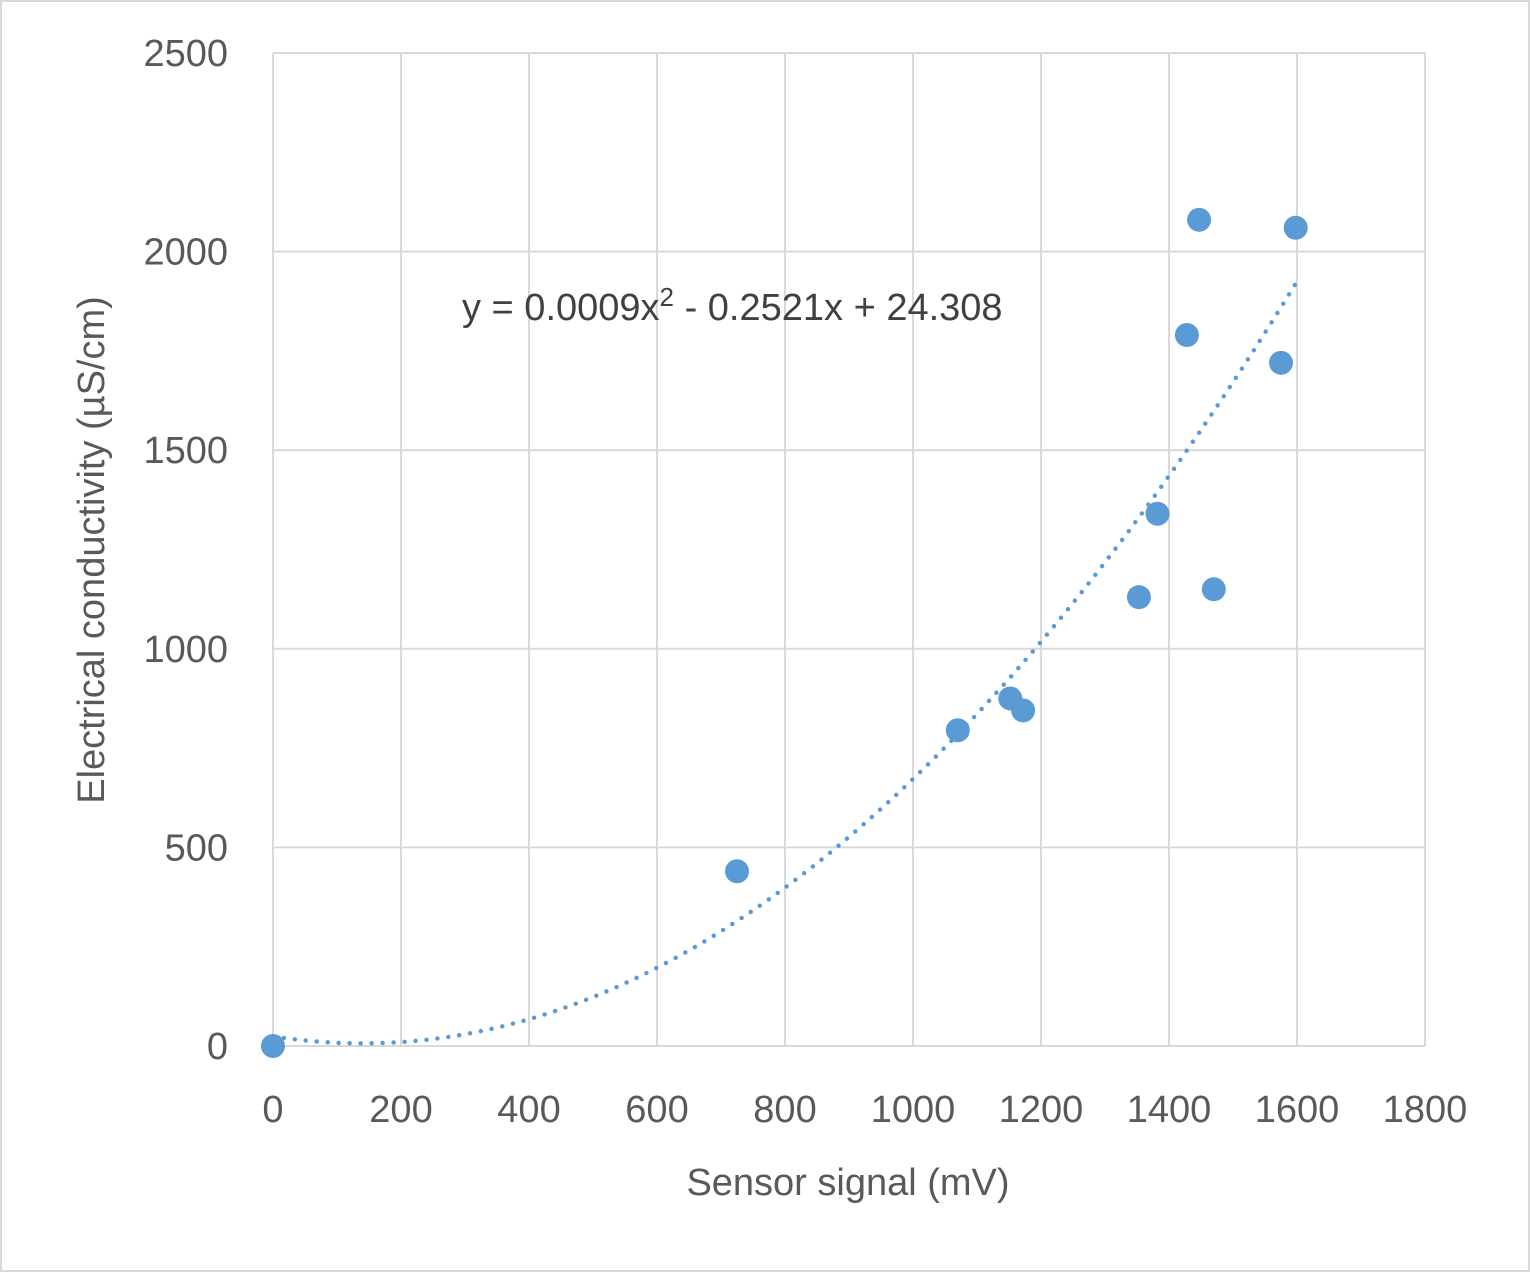 The height and width of the screenshot is (1274, 1530). I want to click on trendline-equation: y = 0.0009x2 - 0.2521x + 24.308, so click(732, 305).